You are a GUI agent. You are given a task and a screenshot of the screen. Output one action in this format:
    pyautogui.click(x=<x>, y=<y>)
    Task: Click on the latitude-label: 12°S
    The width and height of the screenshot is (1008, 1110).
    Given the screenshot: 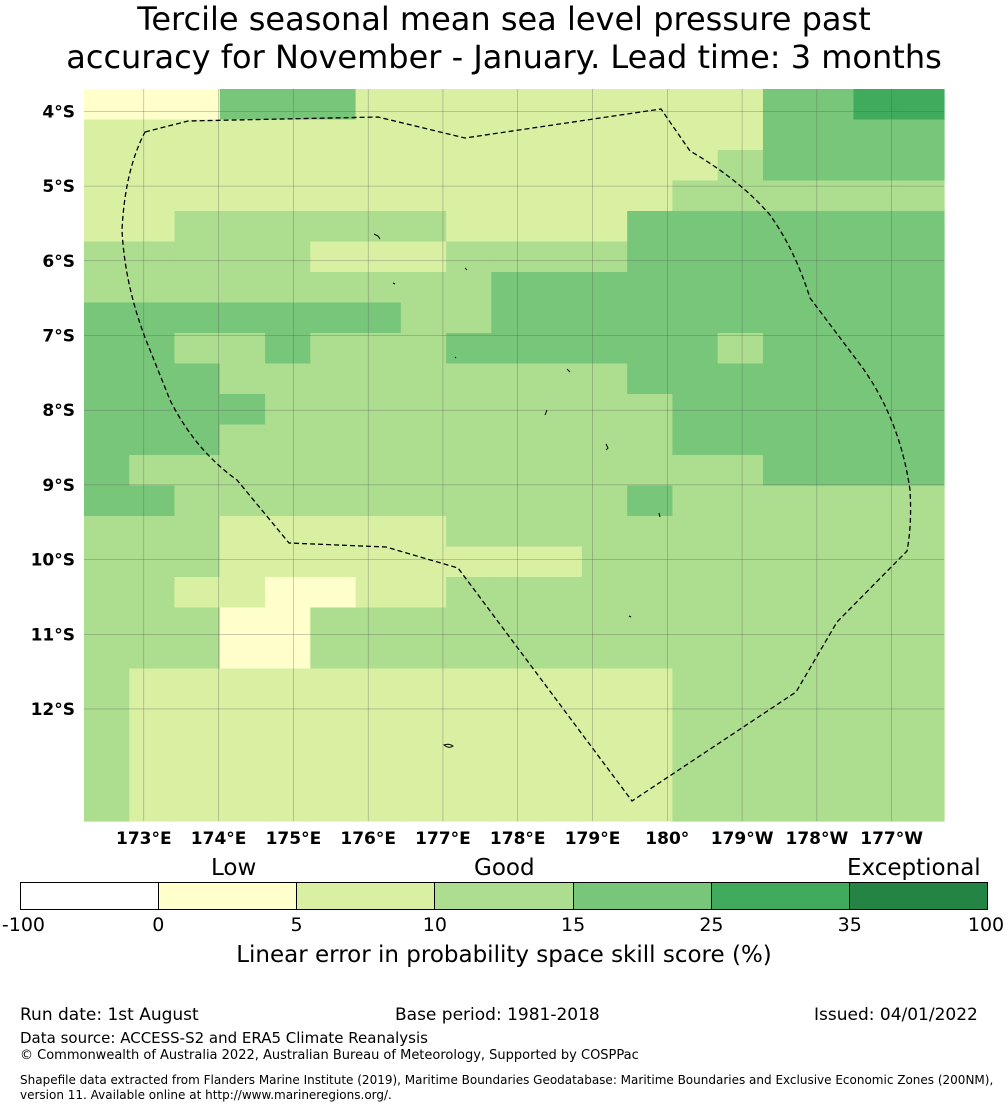 What is the action you would take?
    pyautogui.click(x=53, y=710)
    